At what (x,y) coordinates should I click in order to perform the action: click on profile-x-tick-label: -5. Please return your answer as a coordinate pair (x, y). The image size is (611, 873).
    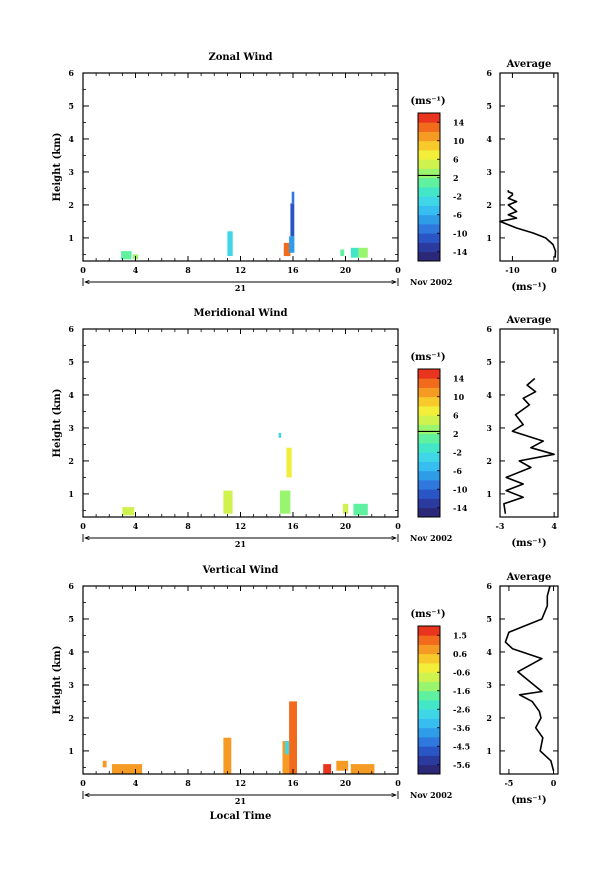
    Looking at the image, I should click on (508, 783).